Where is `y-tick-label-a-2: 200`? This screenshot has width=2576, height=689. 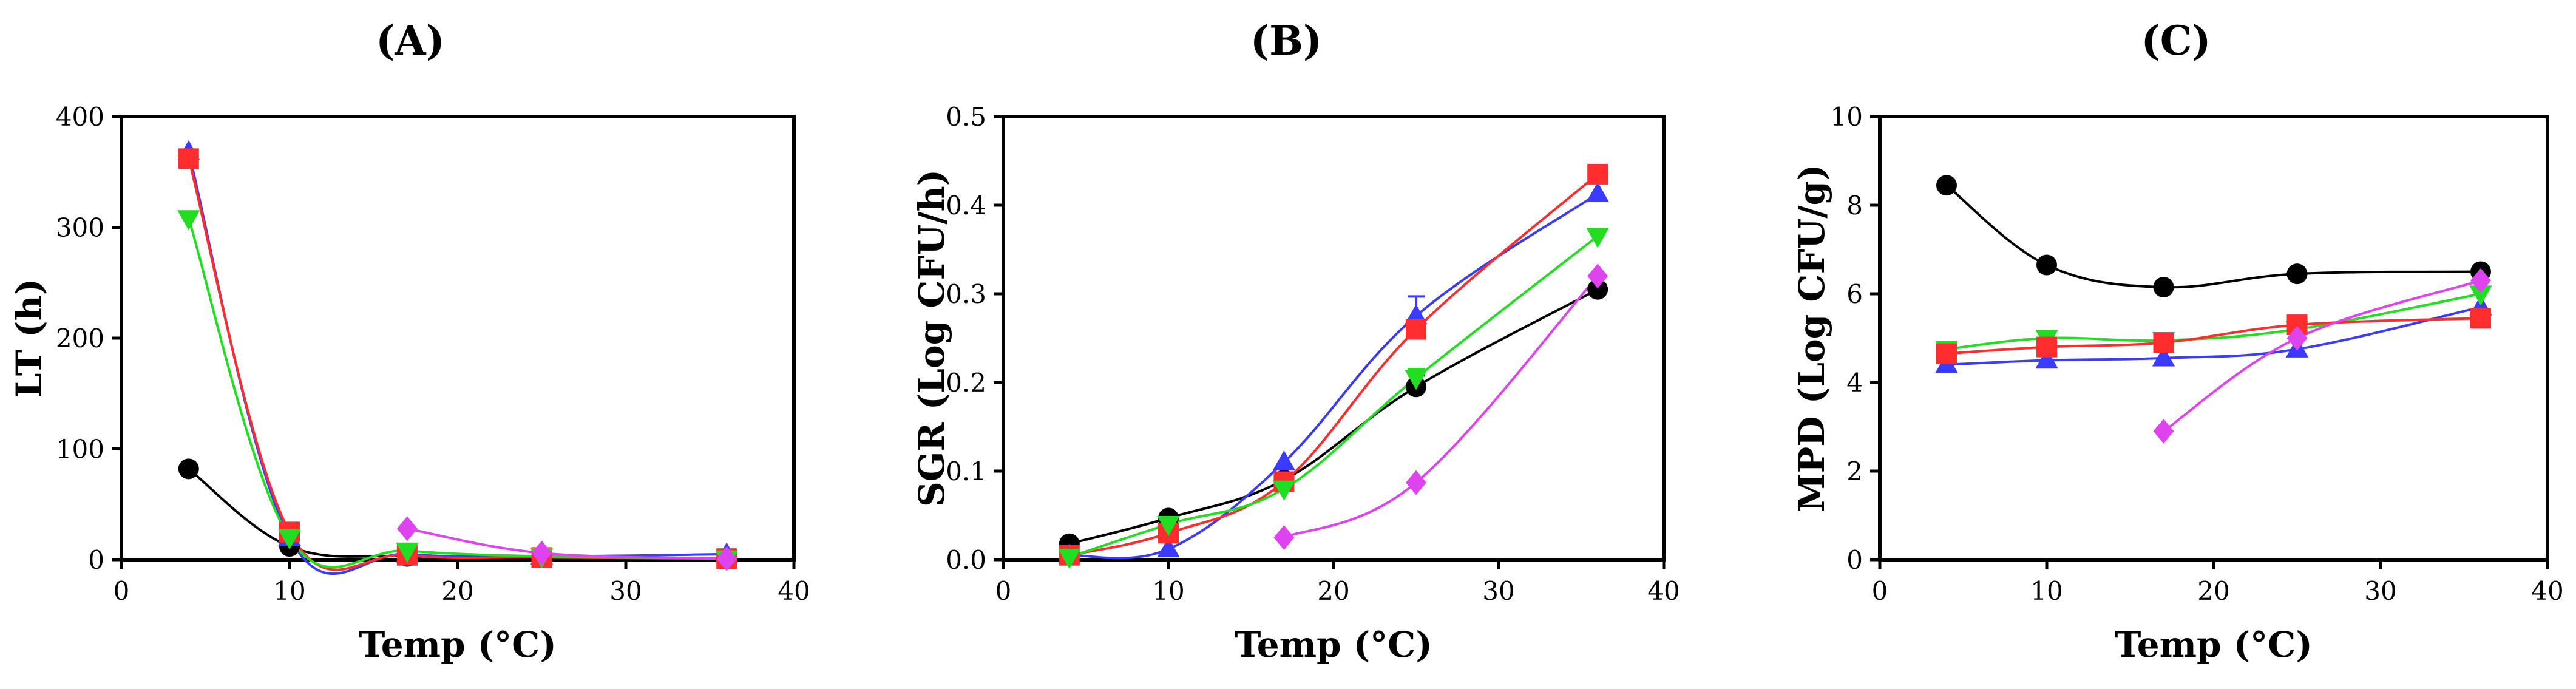 y-tick-label-a-2: 200 is located at coordinates (80, 338).